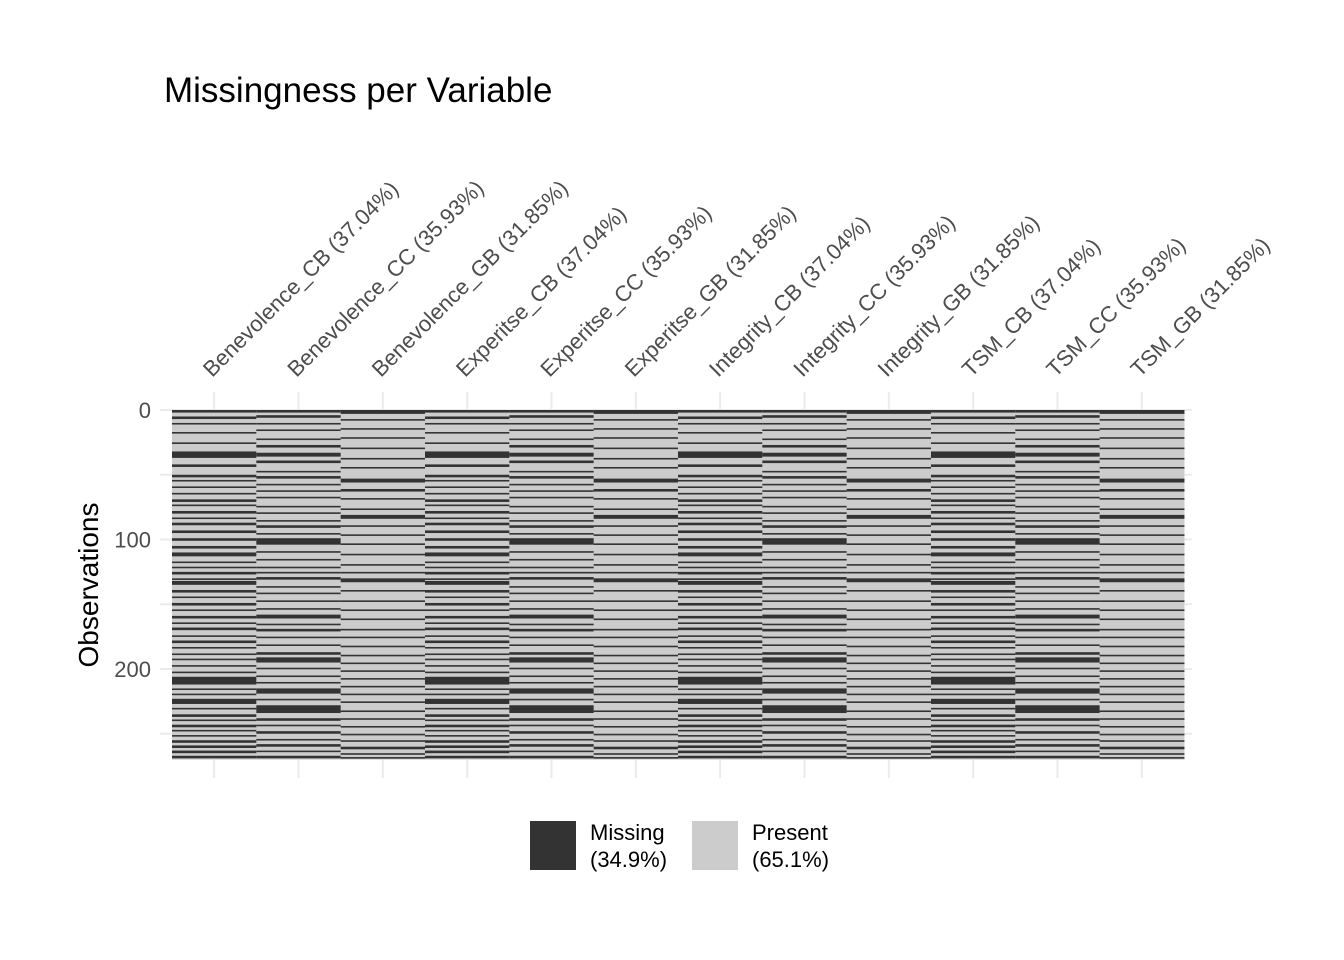 This screenshot has height=960, width=1344. I want to click on y-tick-labels: 0 100 200, so click(132, 540).